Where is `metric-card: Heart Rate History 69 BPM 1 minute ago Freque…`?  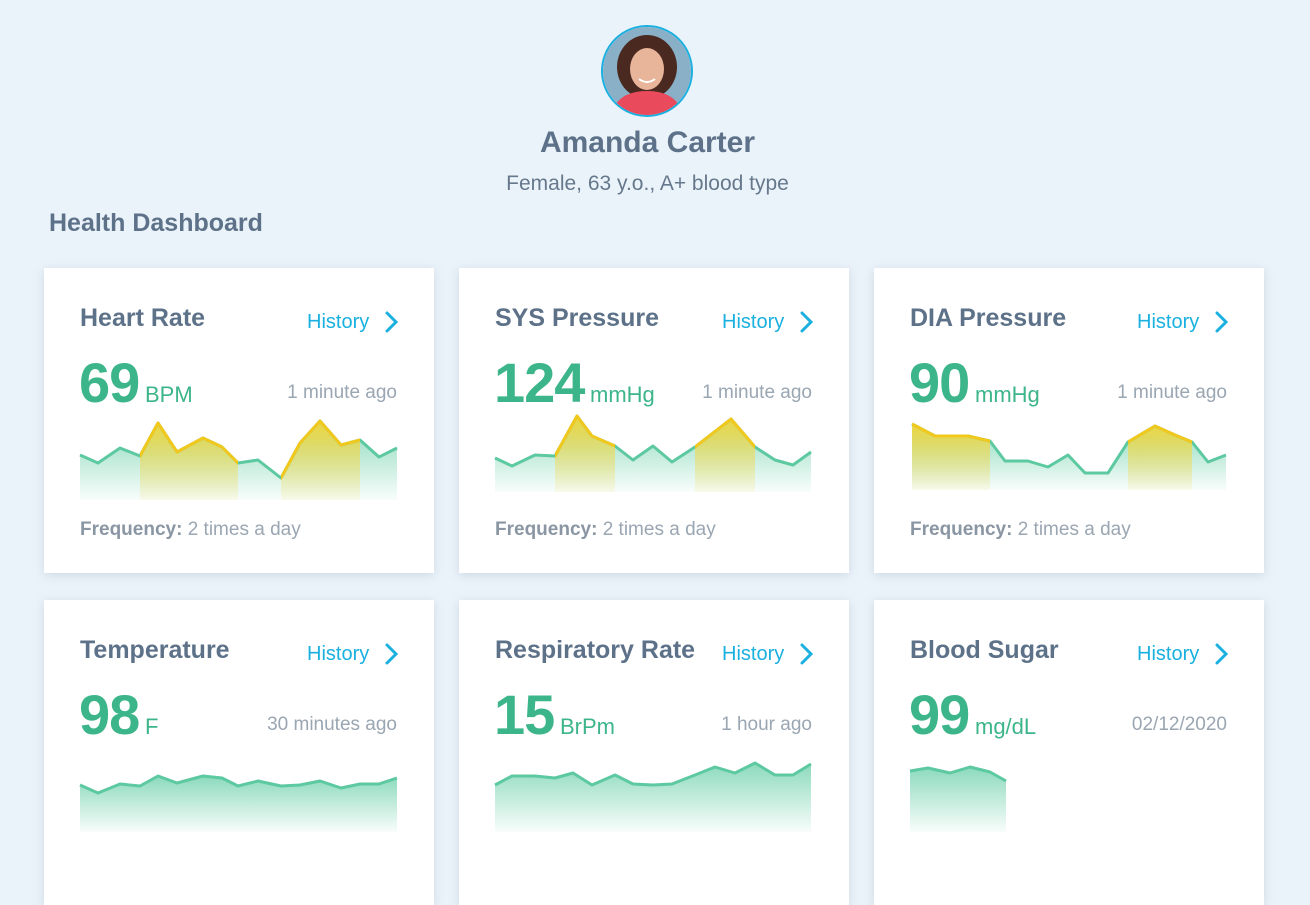
metric-card: Heart Rate History 69 BPM 1 minute ago Freque… is located at coordinates (239, 420).